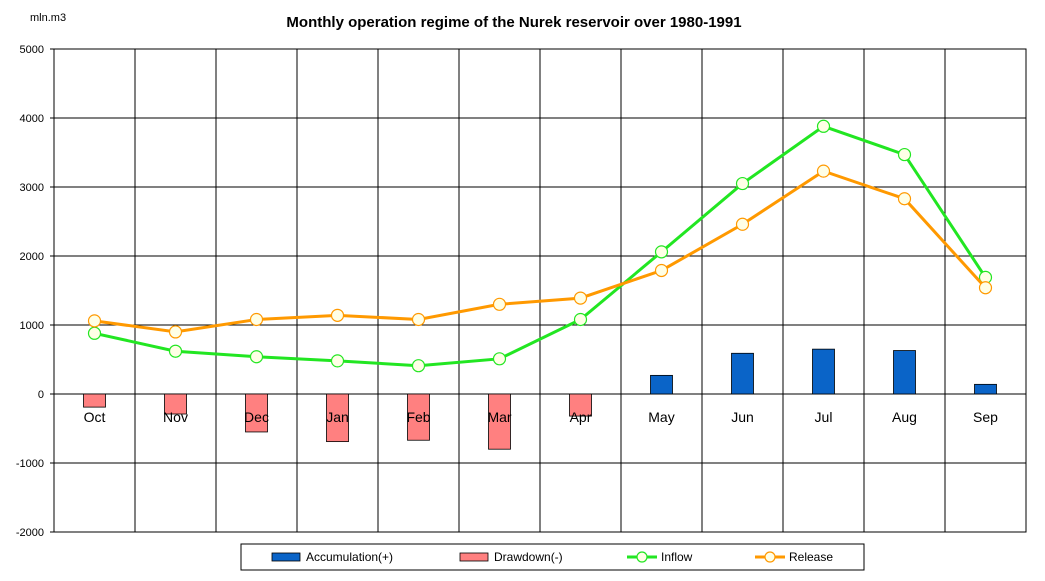 The width and height of the screenshot is (1045, 581). What do you see at coordinates (824, 417) in the screenshot?
I see `x-tick-label: Jul` at bounding box center [824, 417].